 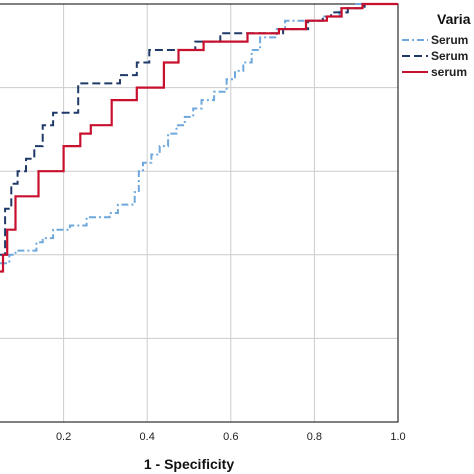 What do you see at coordinates (449, 72) in the screenshot?
I see `legend-label: serum` at bounding box center [449, 72].